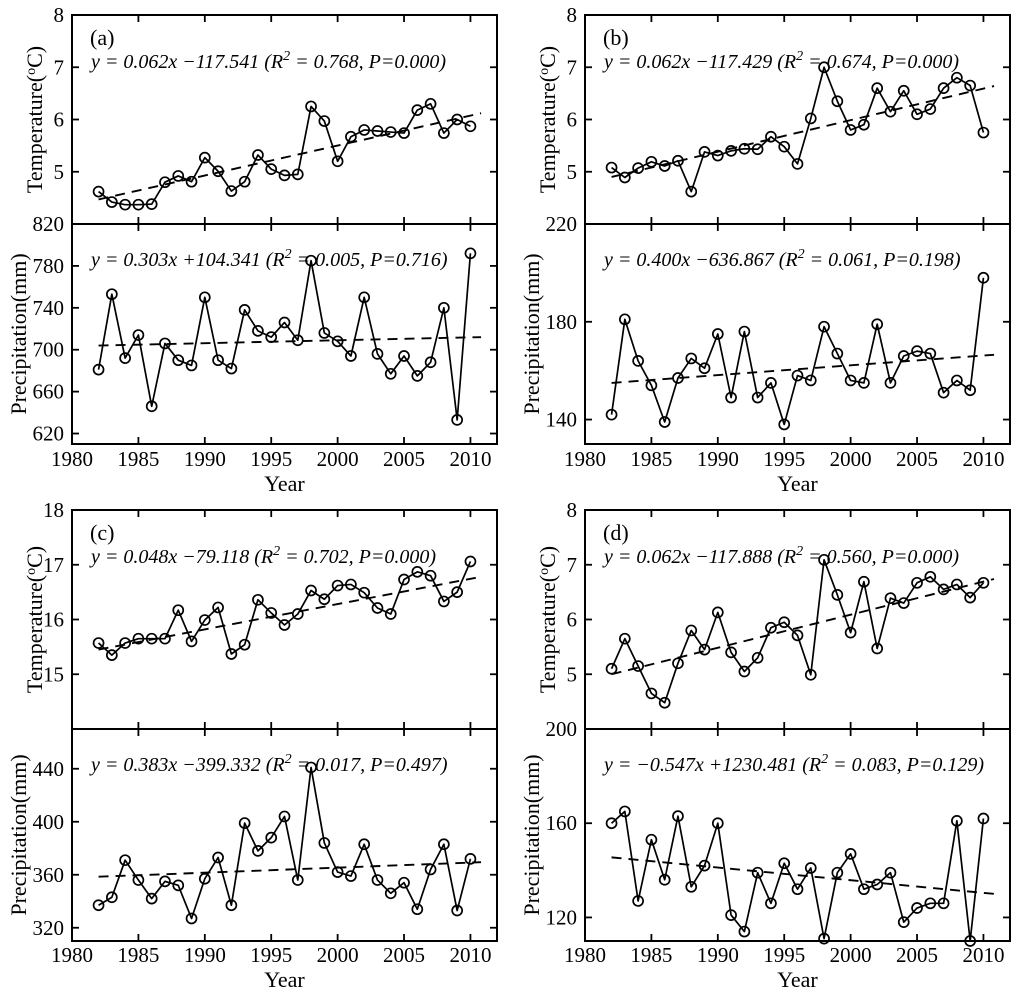 The height and width of the screenshot is (1001, 1024). Describe the element at coordinates (572, 15) in the screenshot. I see `y-tick-label: 8` at that location.